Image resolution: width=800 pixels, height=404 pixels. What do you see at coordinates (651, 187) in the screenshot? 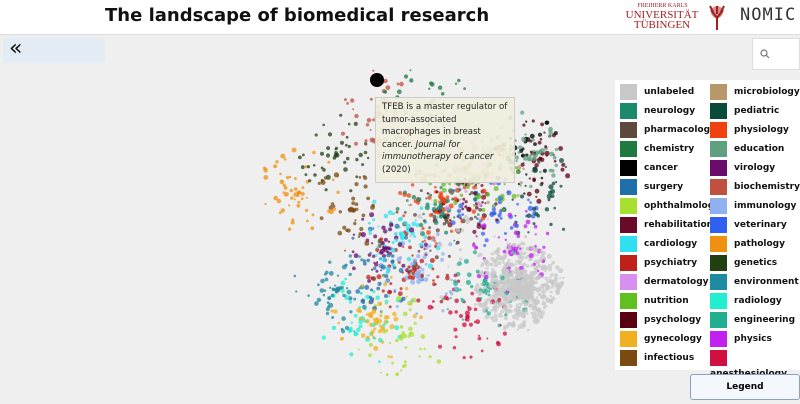
I see `legend-item: surgery` at bounding box center [651, 187].